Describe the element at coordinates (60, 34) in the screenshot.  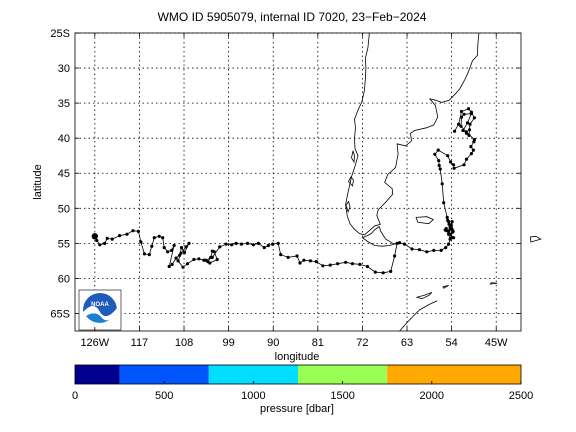
I see `y-tick-label: 25S` at that location.